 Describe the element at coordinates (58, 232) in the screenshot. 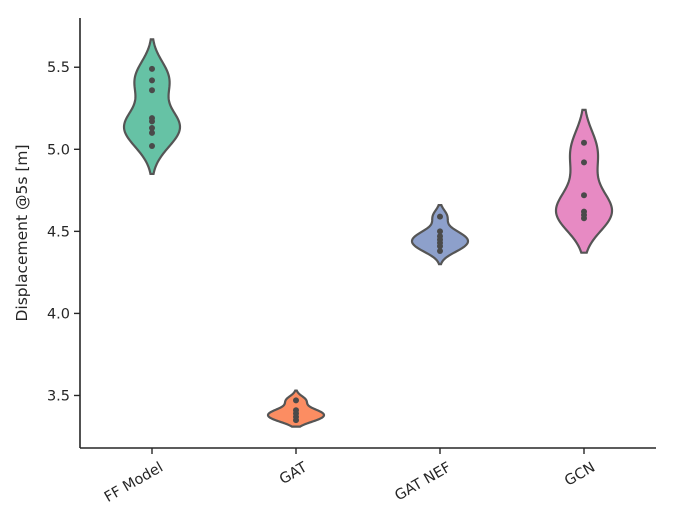

I see `y-tick-label: 4.5` at that location.